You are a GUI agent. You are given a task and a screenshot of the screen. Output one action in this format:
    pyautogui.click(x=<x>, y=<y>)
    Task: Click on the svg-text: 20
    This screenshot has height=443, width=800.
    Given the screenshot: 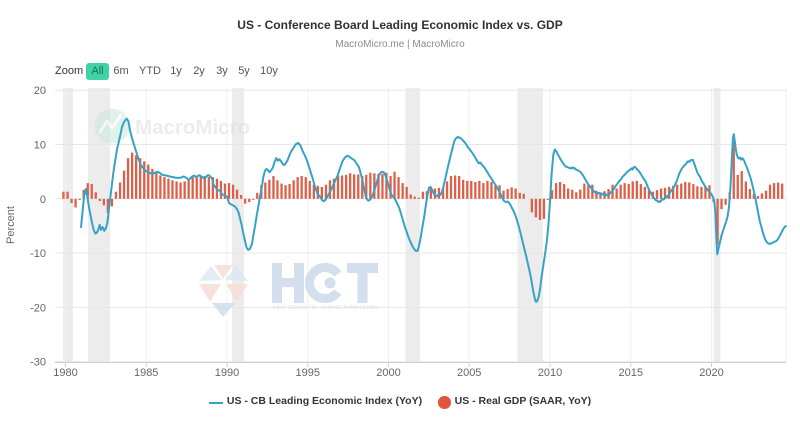 What is the action you would take?
    pyautogui.click(x=40, y=91)
    